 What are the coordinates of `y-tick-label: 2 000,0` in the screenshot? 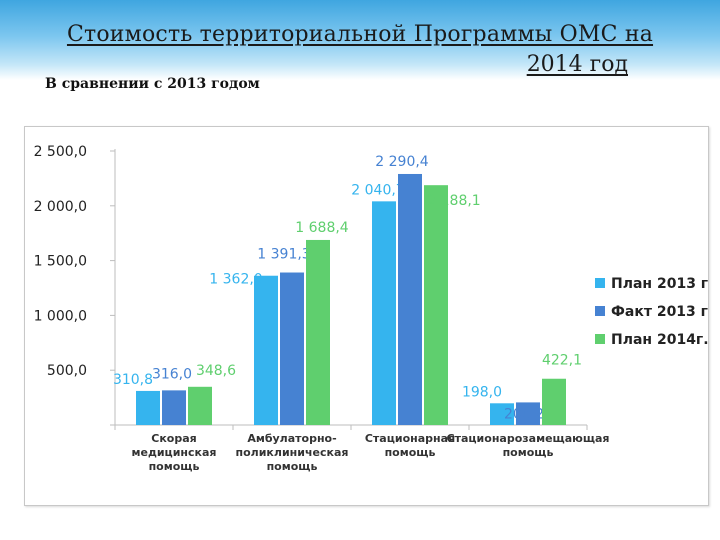 It's located at (60, 207).